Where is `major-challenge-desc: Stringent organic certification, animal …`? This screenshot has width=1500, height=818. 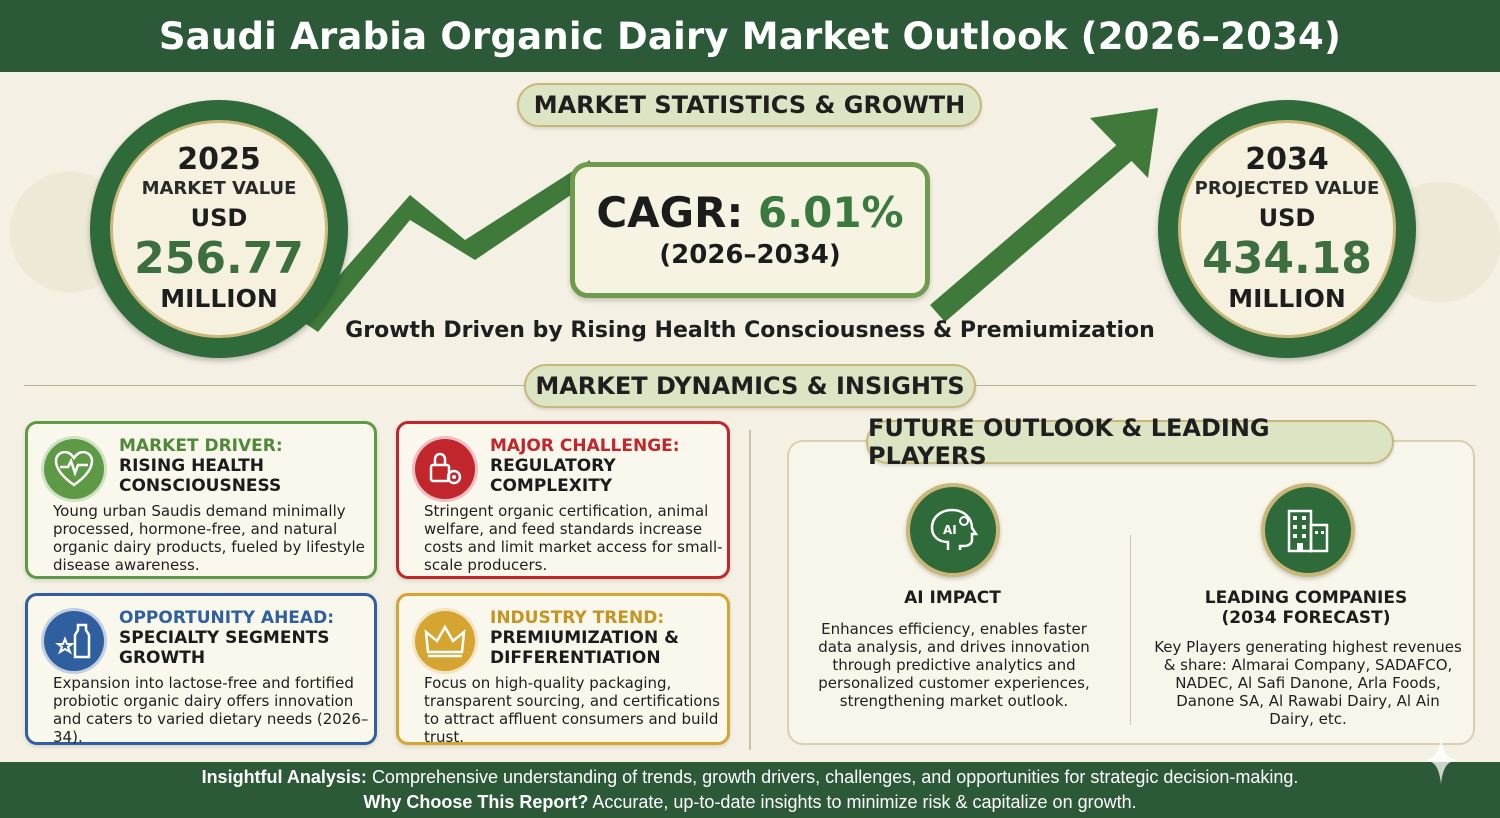 major-challenge-desc: Stringent organic certification, animal … is located at coordinates (573, 538).